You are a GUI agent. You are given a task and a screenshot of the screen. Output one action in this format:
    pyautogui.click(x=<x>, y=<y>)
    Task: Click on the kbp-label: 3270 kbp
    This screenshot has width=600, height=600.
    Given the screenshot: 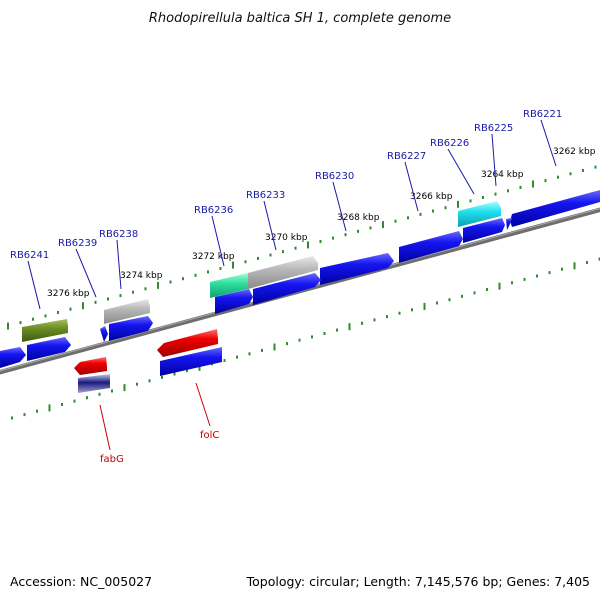 What is the action you would take?
    pyautogui.click(x=286, y=238)
    